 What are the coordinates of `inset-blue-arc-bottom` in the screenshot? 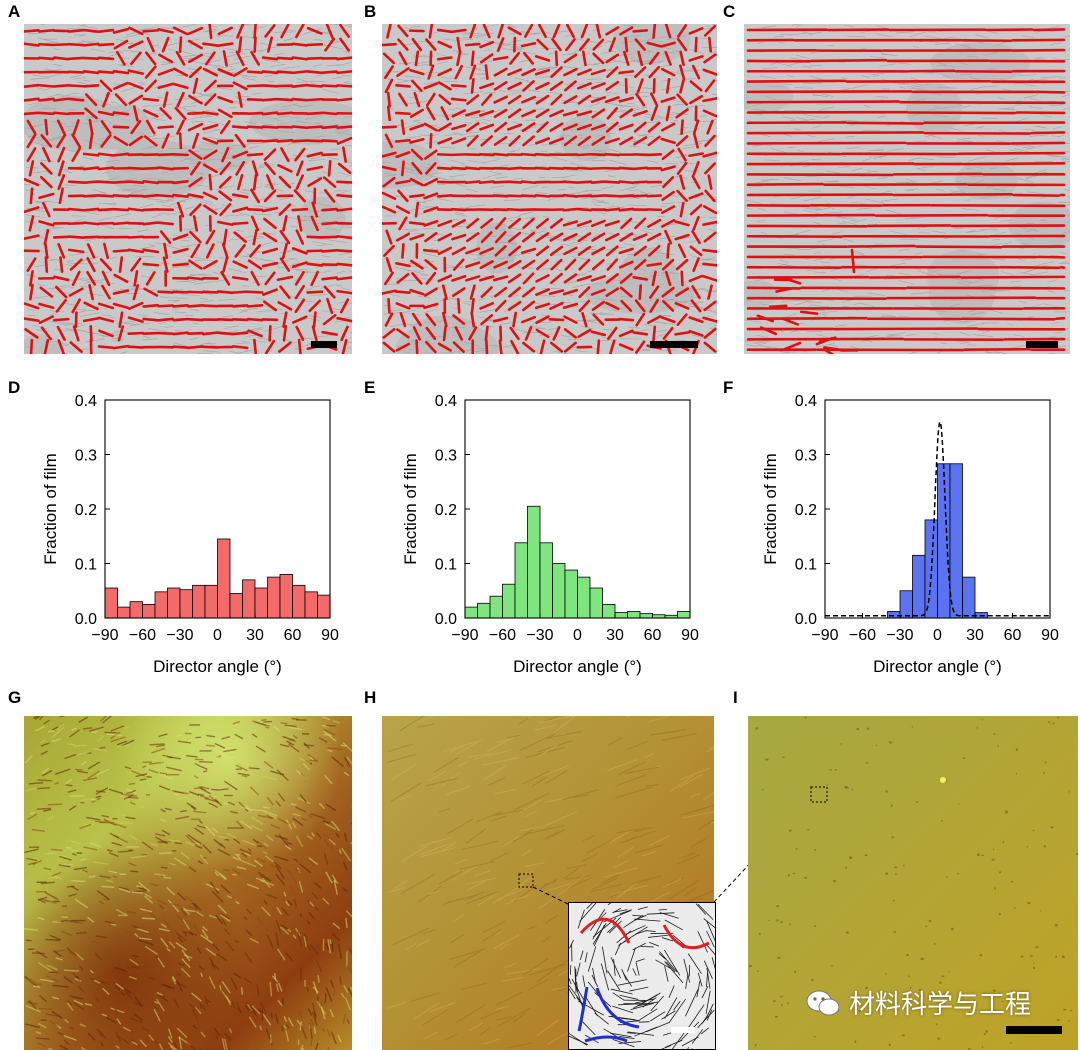 It's located at (606, 1039).